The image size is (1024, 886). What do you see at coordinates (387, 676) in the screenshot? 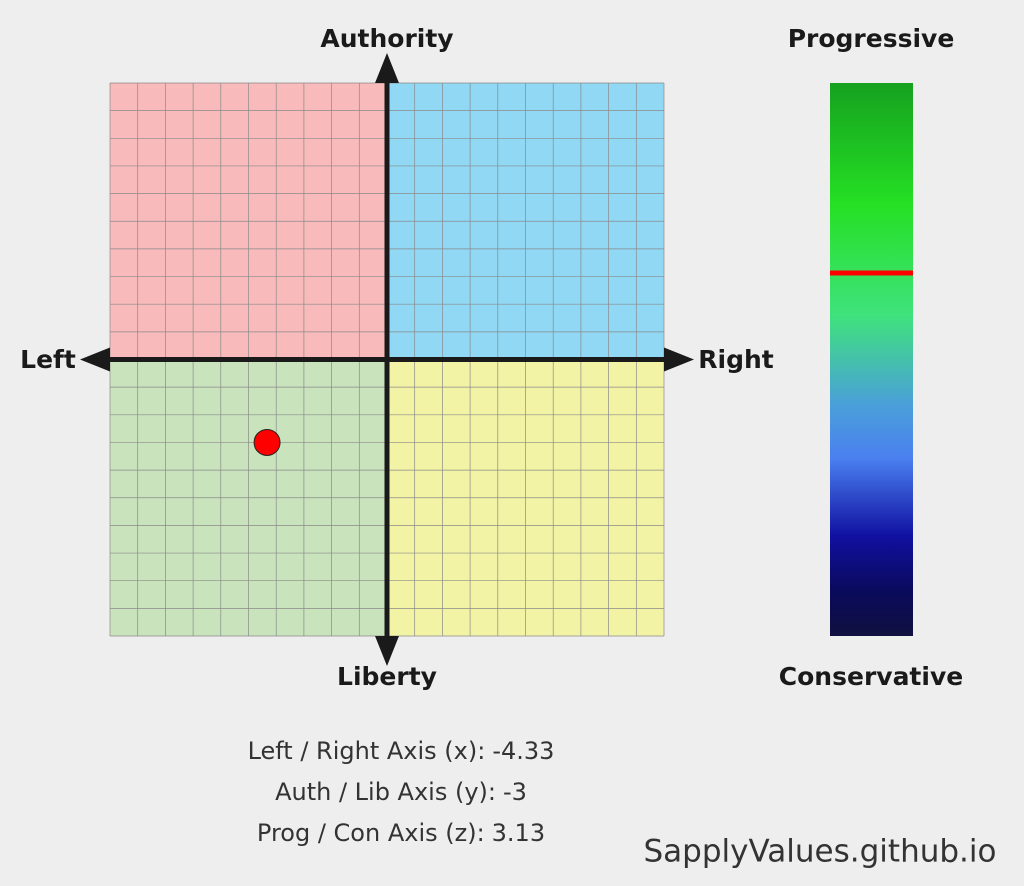
I see `y-low-label: Liberty` at bounding box center [387, 676].